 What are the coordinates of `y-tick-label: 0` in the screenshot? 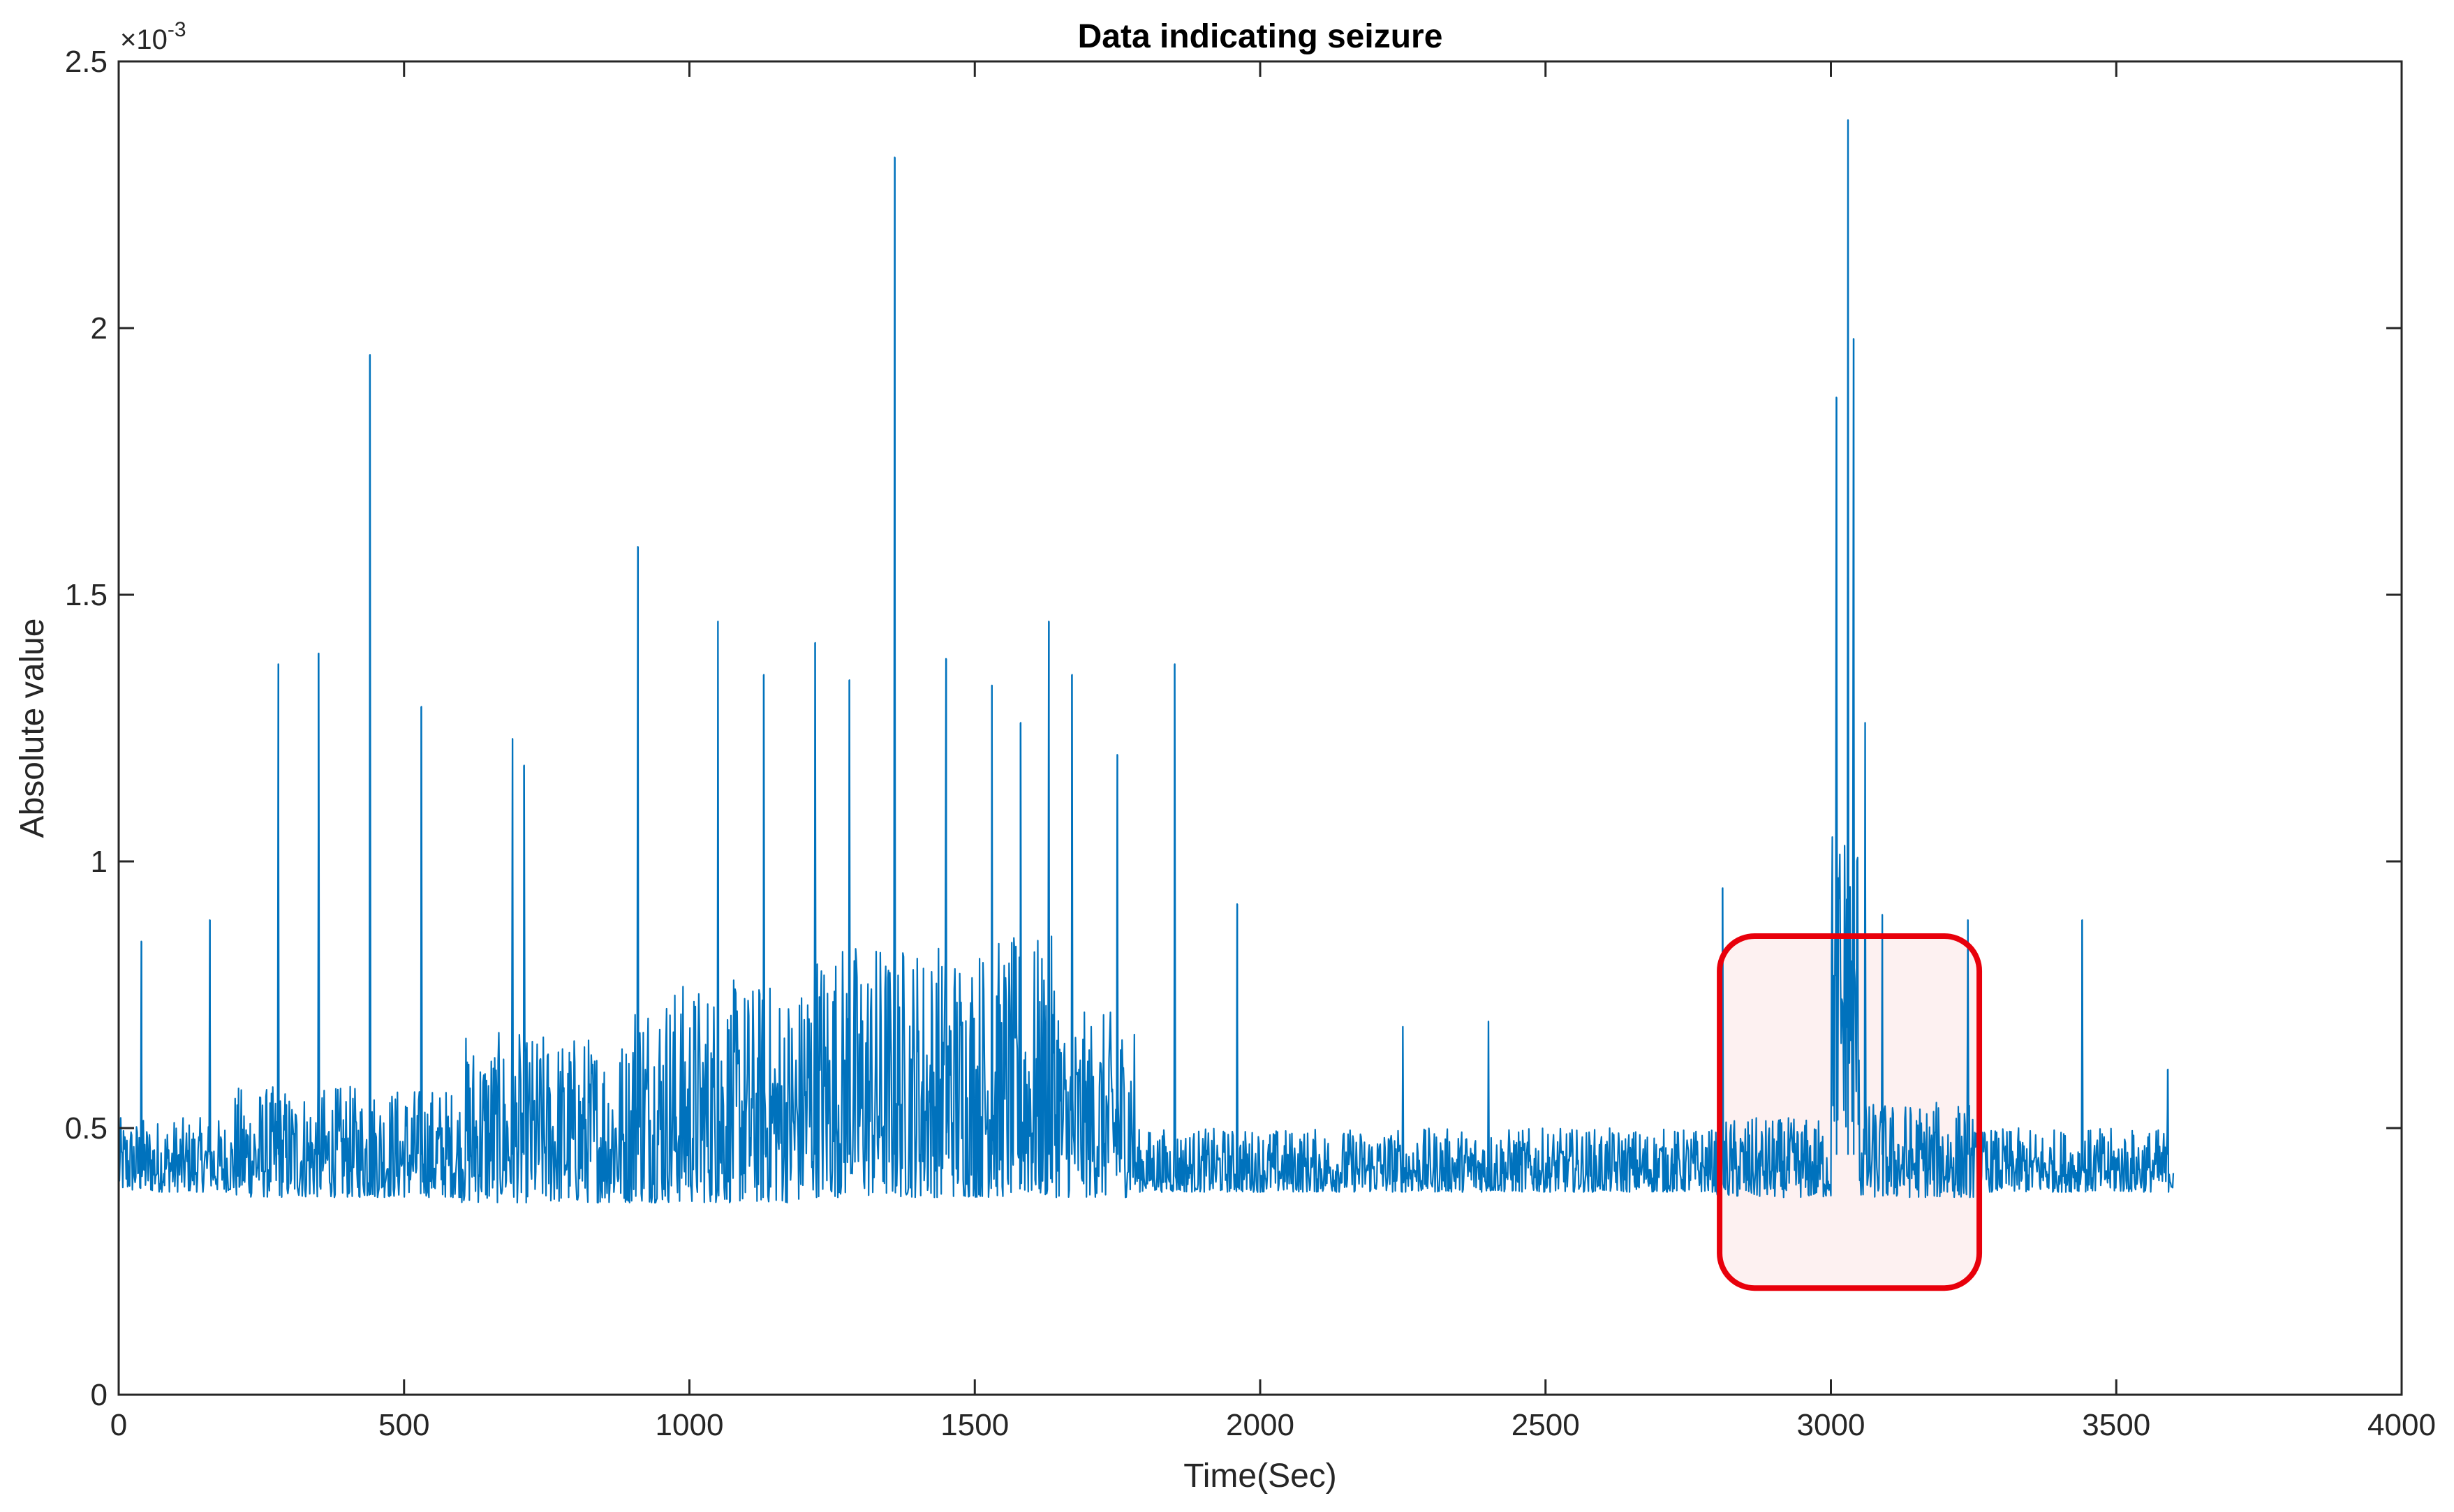 It's located at (99, 1395).